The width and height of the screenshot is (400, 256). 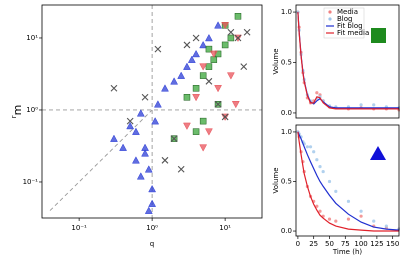 What do you see at coordinates (31, 182) in the screenshot?
I see `y-tick-label: 10⁻¹` at bounding box center [31, 182].